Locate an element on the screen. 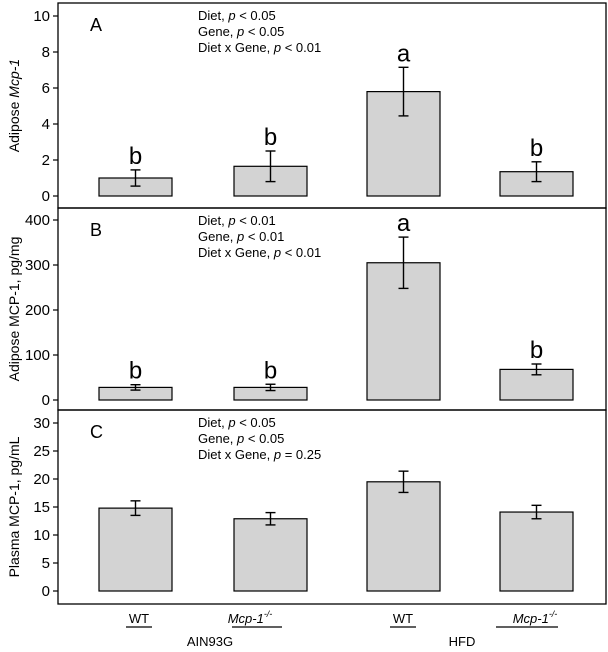 The width and height of the screenshot is (608, 652). stats-line: Diet, p < 0.01 is located at coordinates (237, 220).